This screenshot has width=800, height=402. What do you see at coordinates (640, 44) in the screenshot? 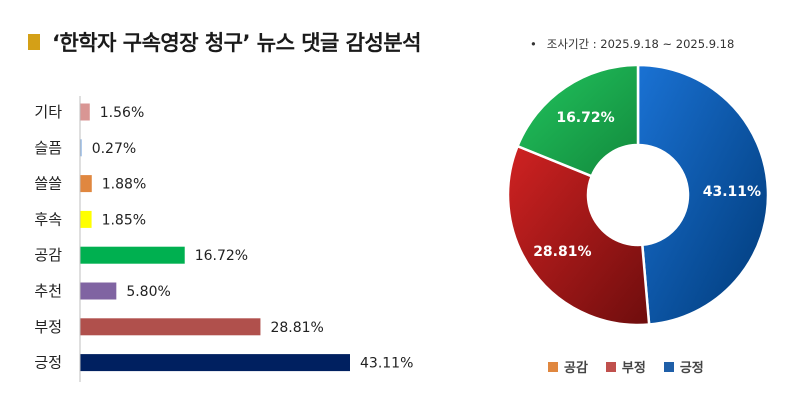
I see `survey-period-text: 조사기간 : 2025.9.18 ~ 2025.9.18` at bounding box center [640, 44].